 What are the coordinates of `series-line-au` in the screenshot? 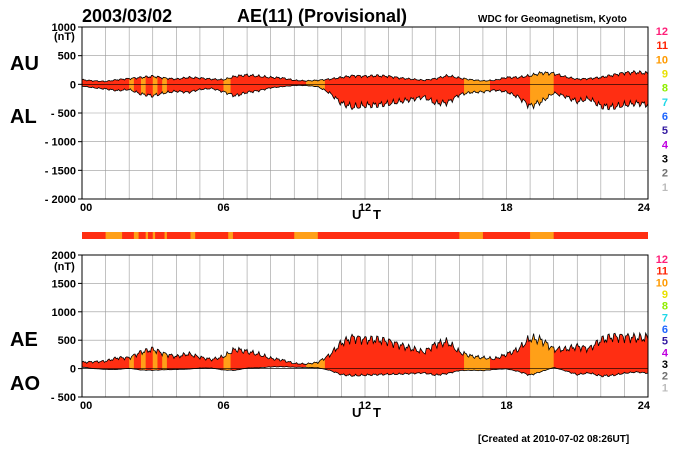 It's located at (365, 76).